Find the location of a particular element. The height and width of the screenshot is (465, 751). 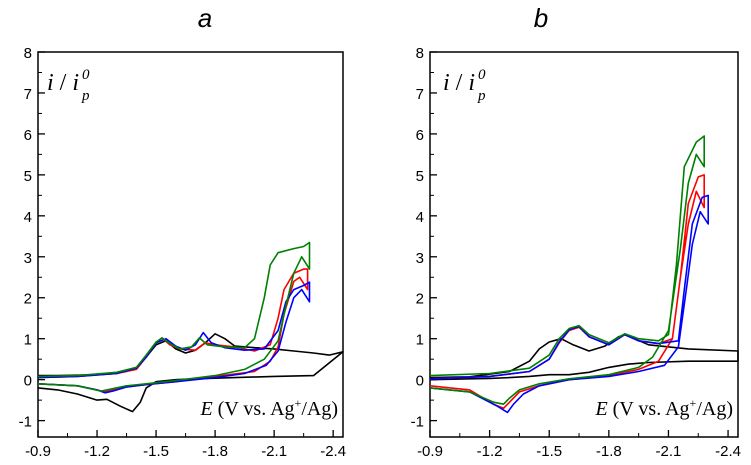

series-line-green is located at coordinates (174, 316).